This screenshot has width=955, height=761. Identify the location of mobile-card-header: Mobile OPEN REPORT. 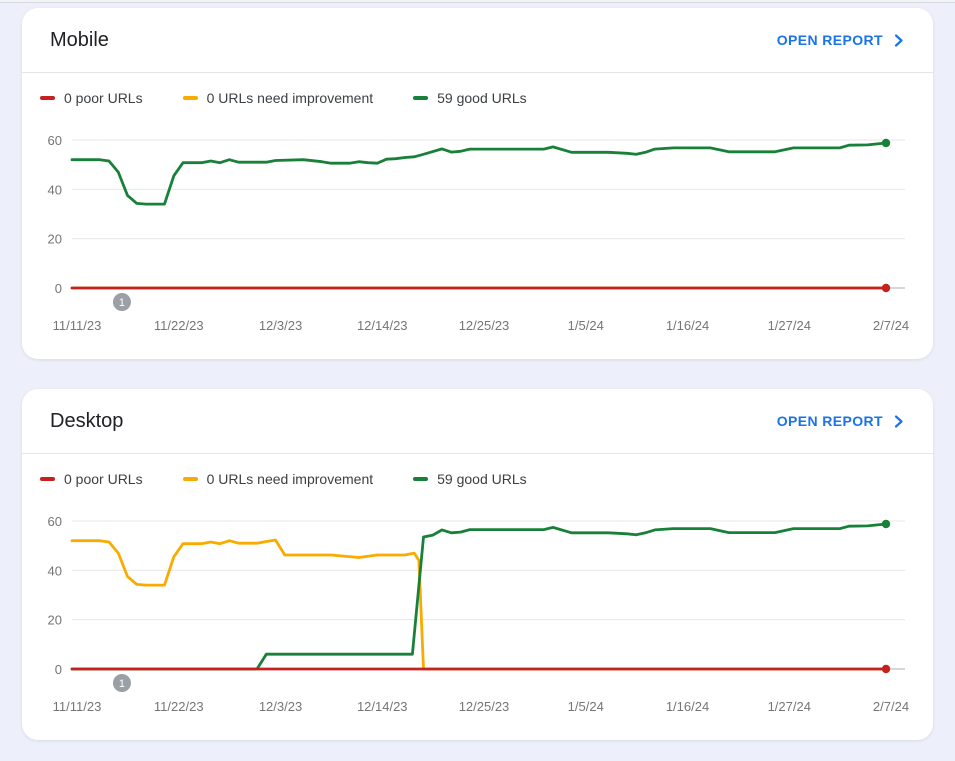
(477, 40).